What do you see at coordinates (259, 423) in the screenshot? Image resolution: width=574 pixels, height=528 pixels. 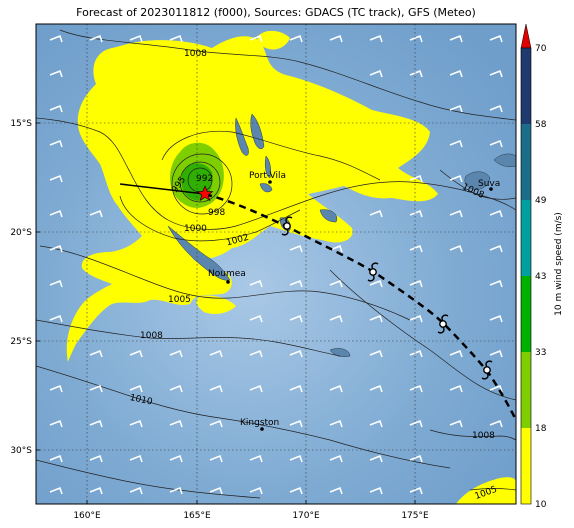 I see `place-kingston: Kingston` at bounding box center [259, 423].